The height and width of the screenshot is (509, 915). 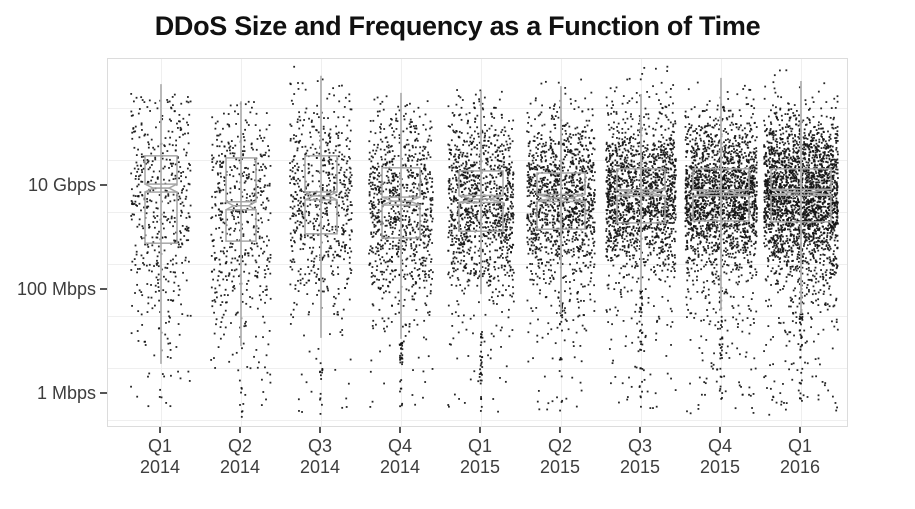 I want to click on x-axis-tick-label: Q1 2016, so click(x=800, y=456).